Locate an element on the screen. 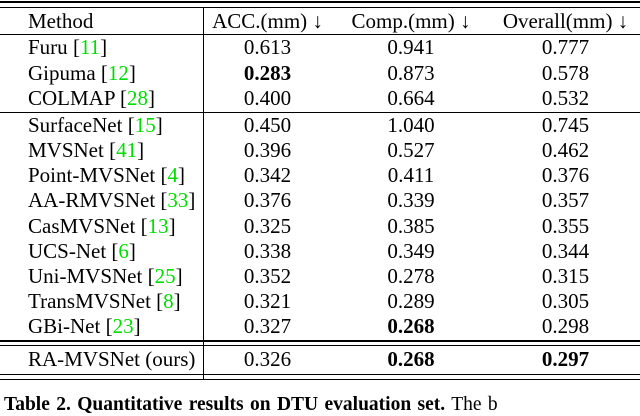 The height and width of the screenshot is (416, 640). table-rule-below-header is located at coordinates (320, 34).